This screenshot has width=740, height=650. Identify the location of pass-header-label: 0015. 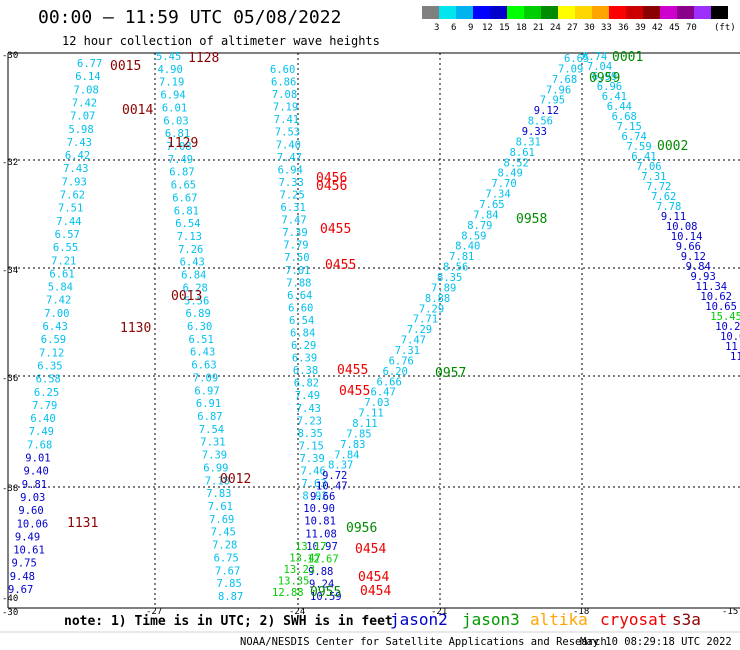
(125, 66).